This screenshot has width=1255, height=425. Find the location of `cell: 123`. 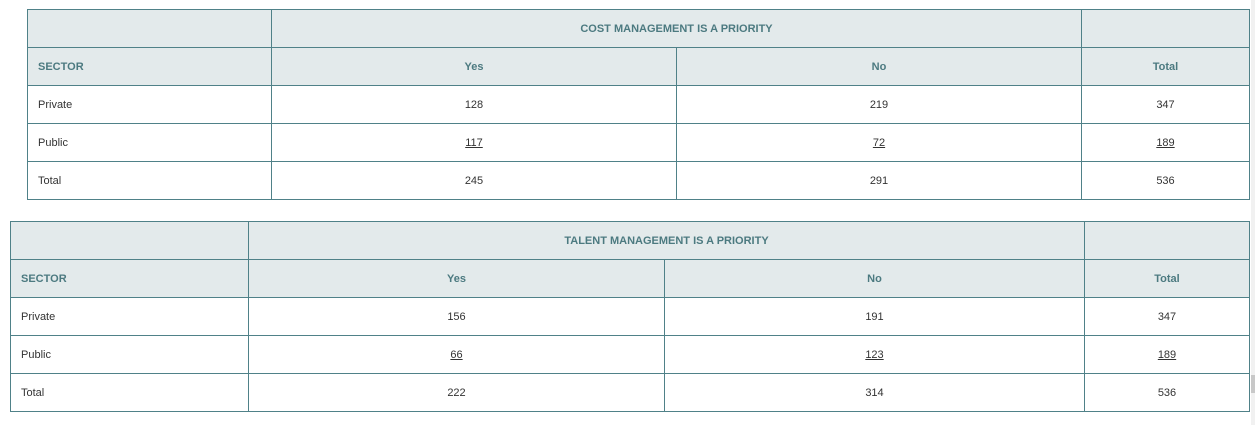

cell: 123 is located at coordinates (874, 354).